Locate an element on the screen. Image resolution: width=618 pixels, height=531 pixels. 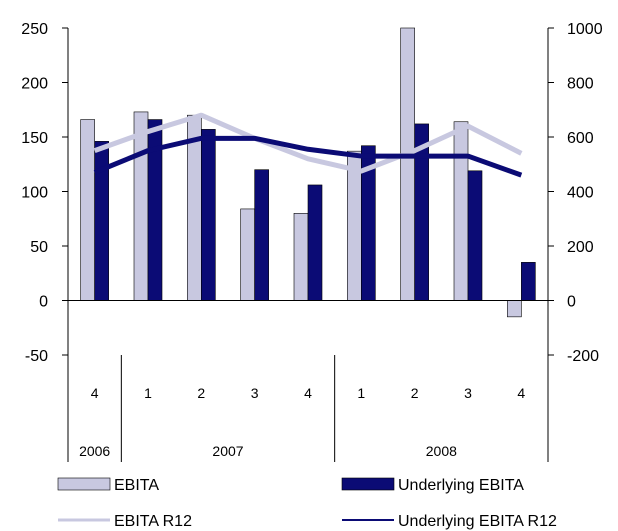
year-label: 2008 is located at coordinates (441, 451).